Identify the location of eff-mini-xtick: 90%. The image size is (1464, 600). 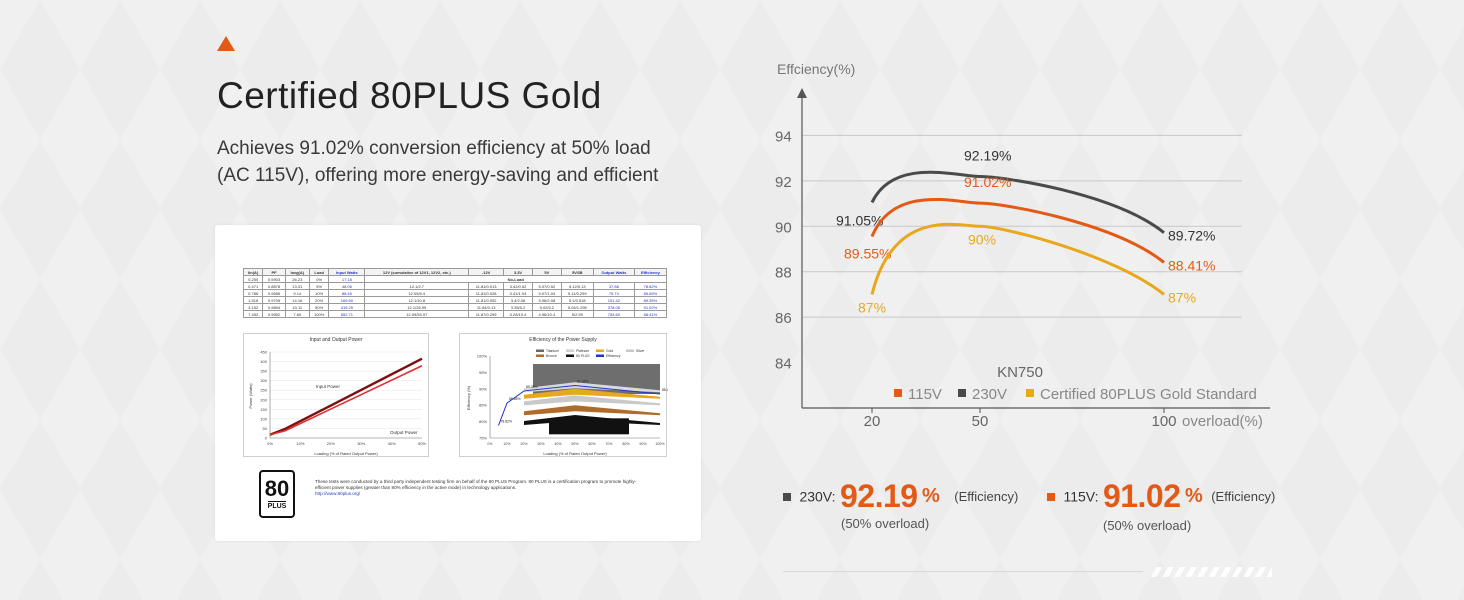
(643, 444).